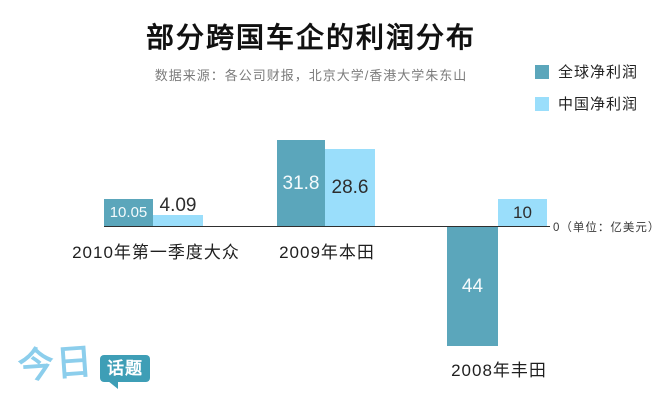 Image resolution: width=660 pixels, height=400 pixels. What do you see at coordinates (327, 226) in the screenshot?
I see `zero-axis-line` at bounding box center [327, 226].